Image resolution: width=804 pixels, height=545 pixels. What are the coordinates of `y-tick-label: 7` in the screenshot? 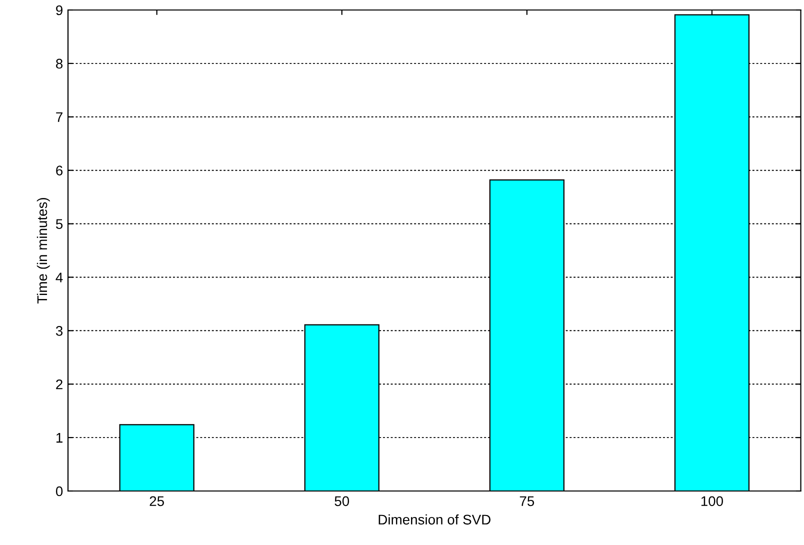 It's located at (59, 117).